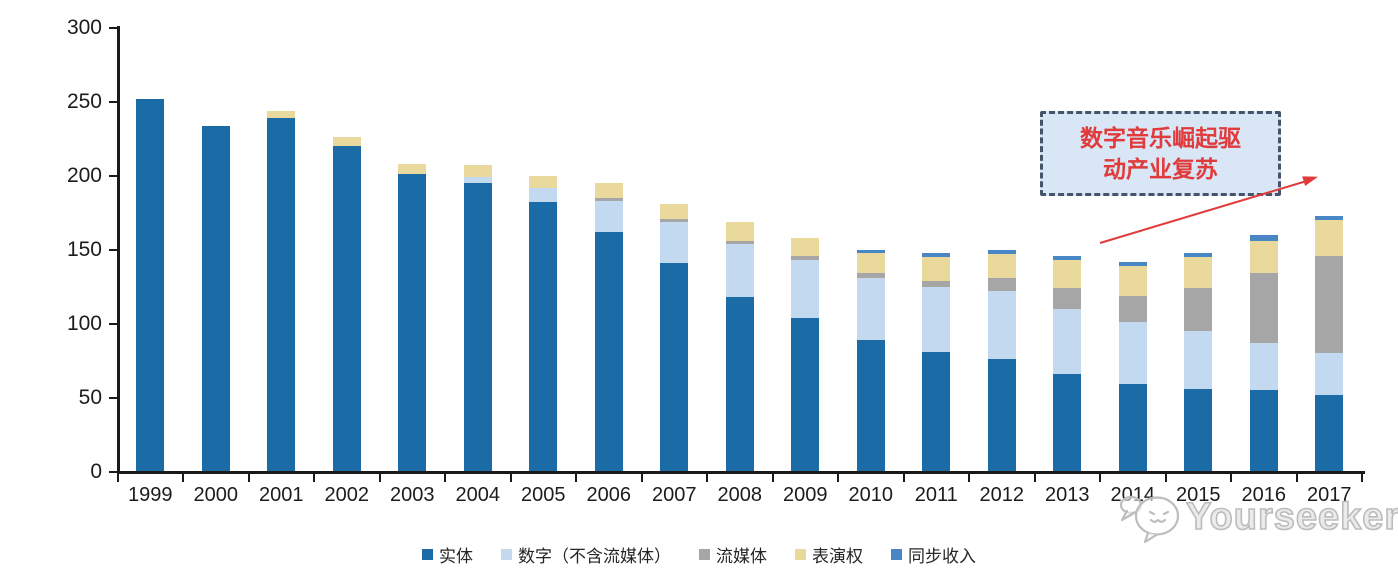 This screenshot has width=1398, height=582. What do you see at coordinates (1198, 495) in the screenshot?
I see `x-axis-label: 2015` at bounding box center [1198, 495].